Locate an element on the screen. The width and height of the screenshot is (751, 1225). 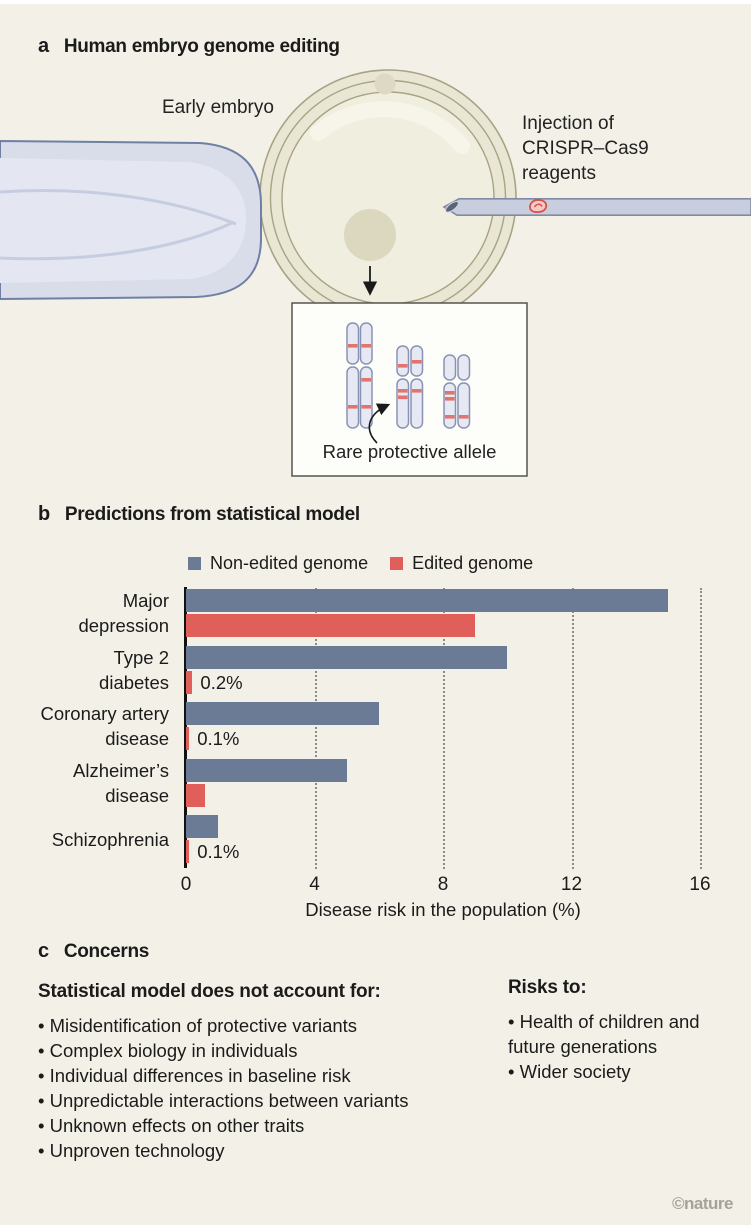
legend-item-non-edited: Non-edited genome is located at coordinates (278, 563).